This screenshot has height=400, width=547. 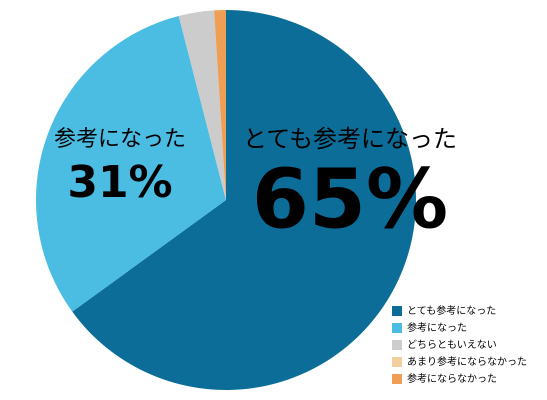 What do you see at coordinates (350, 199) in the screenshot?
I see `slice-value-label: 65%` at bounding box center [350, 199].